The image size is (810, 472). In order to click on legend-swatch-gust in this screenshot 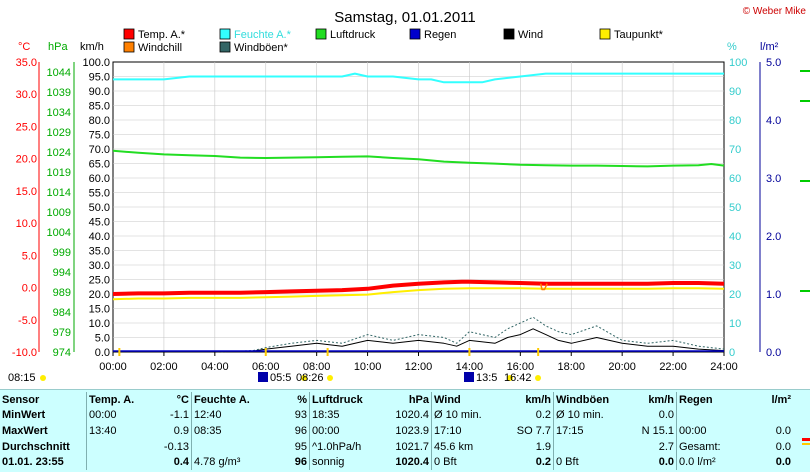, I will do `click(225, 47)`.